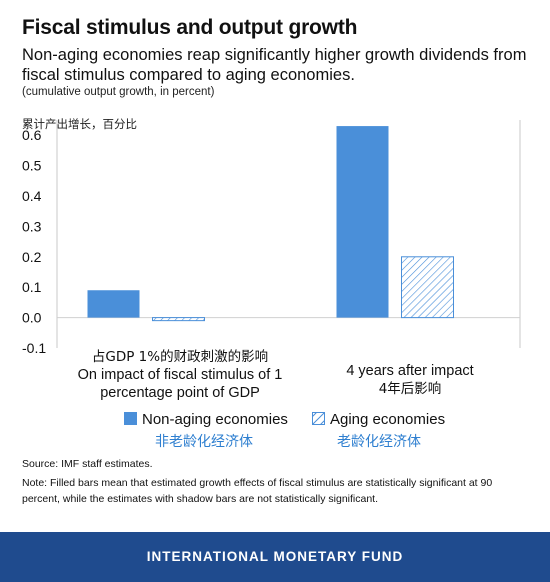 This screenshot has height=582, width=550. What do you see at coordinates (410, 380) in the screenshot?
I see `category-label-2: 4 years after impact 4年后影响` at bounding box center [410, 380].